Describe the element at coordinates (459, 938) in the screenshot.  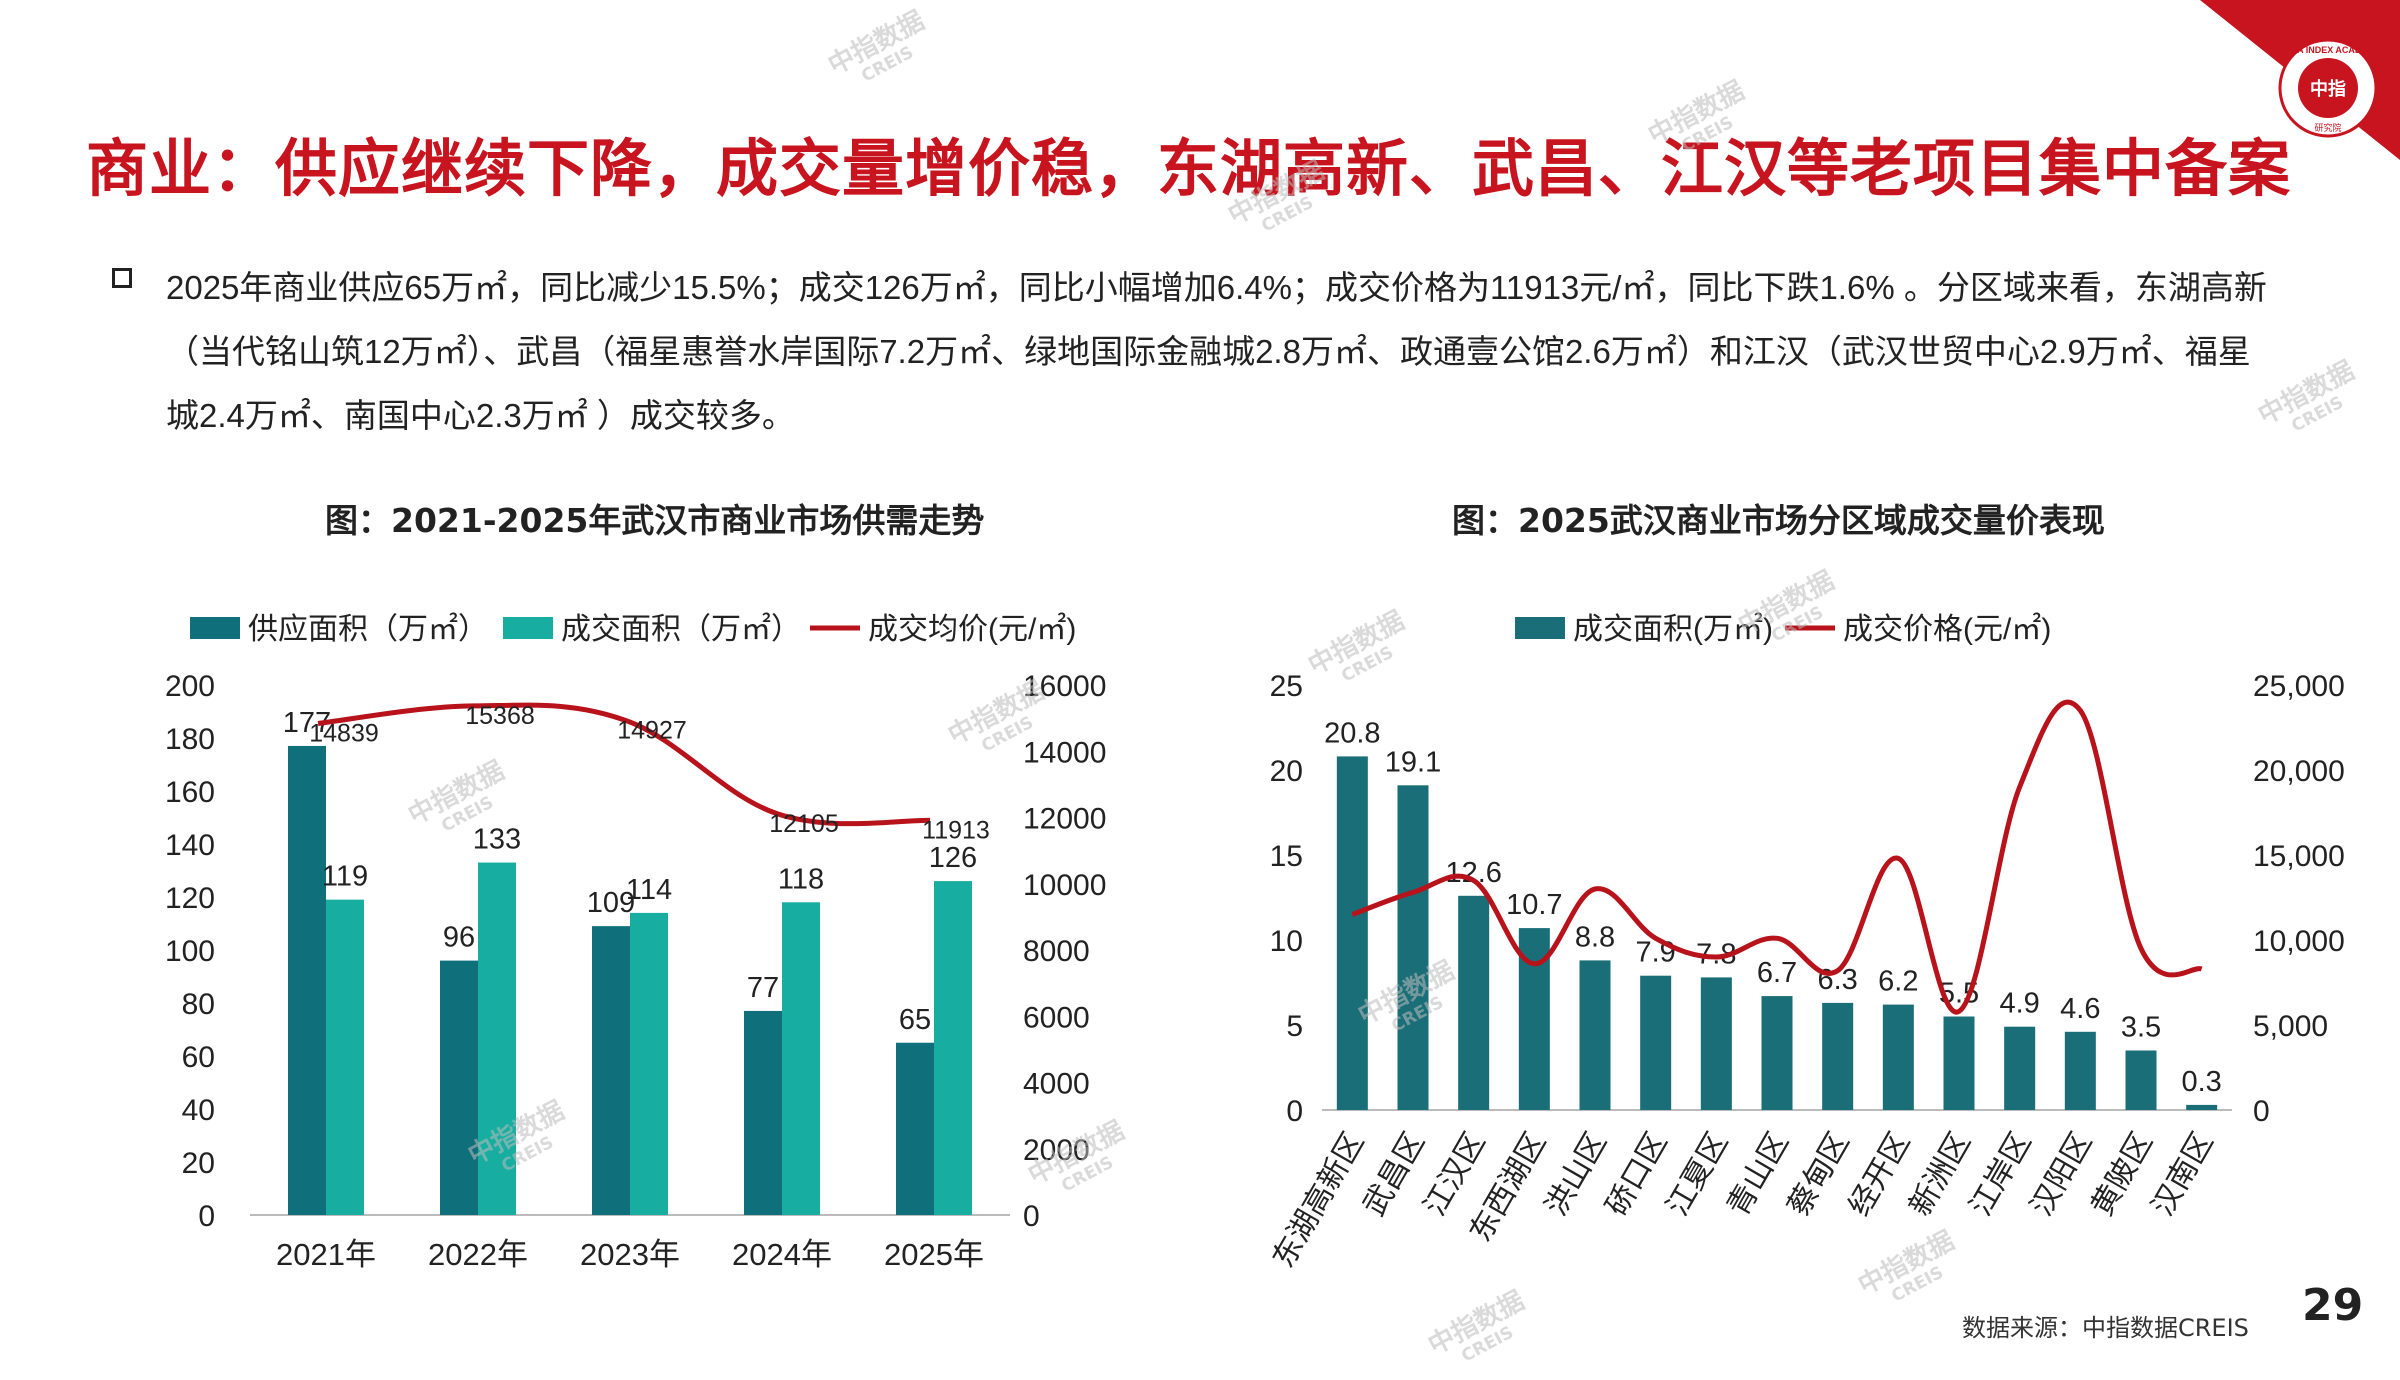
I see `label-supply: 96` at that location.